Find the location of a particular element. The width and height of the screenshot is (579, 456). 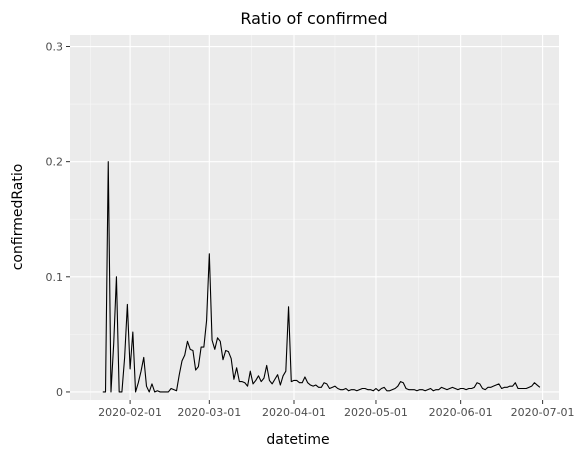

x-tick-label: 2020-05-01 is located at coordinates (376, 412).